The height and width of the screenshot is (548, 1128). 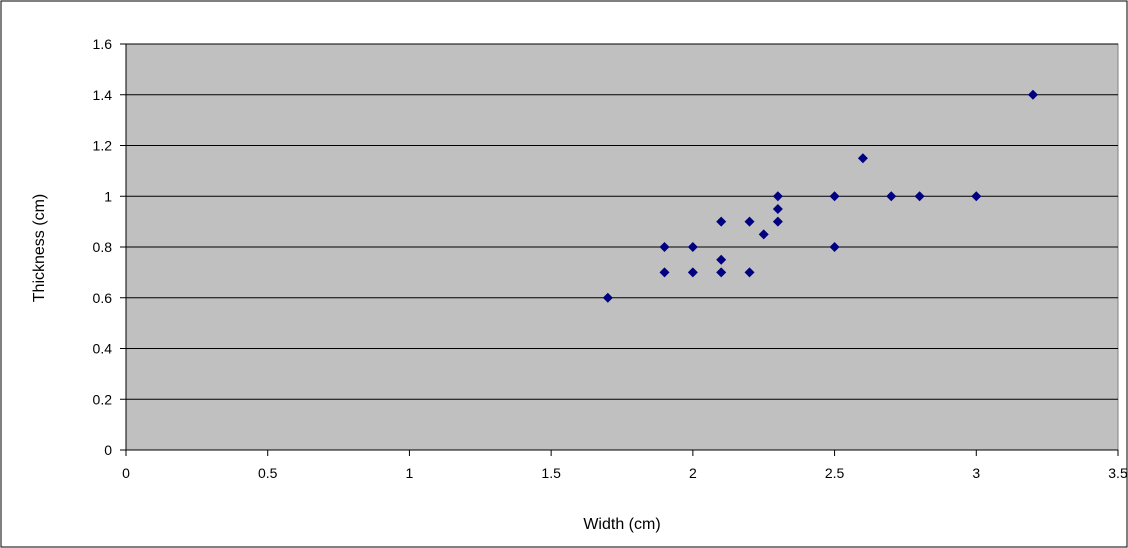 What do you see at coordinates (621, 524) in the screenshot?
I see `x-axis-title: Width (cm)` at bounding box center [621, 524].